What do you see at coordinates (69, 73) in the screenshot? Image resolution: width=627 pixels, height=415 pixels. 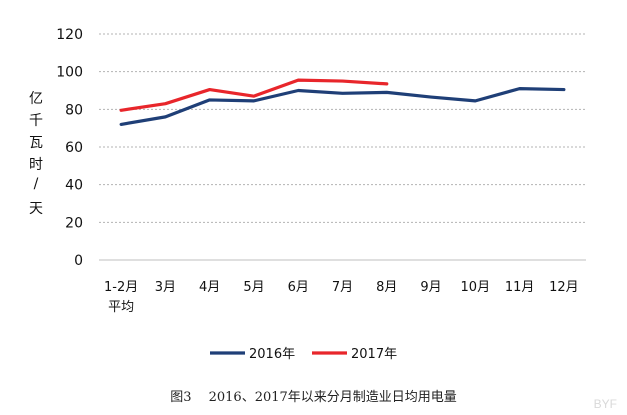 I see `y-tick-label: 100` at bounding box center [69, 73].